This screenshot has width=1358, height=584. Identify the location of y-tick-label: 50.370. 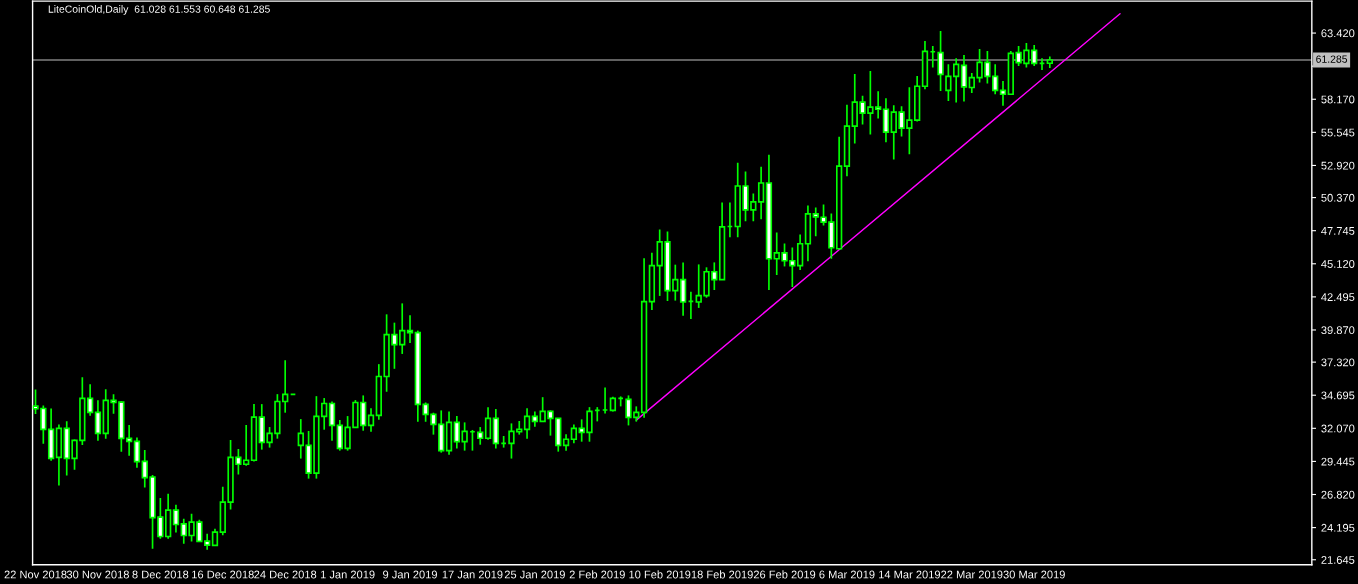
(1338, 197).